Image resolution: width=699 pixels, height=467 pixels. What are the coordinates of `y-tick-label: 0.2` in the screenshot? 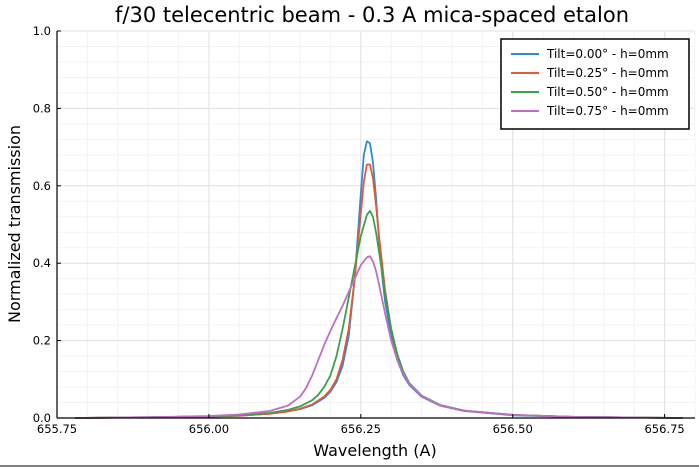 It's located at (42, 341).